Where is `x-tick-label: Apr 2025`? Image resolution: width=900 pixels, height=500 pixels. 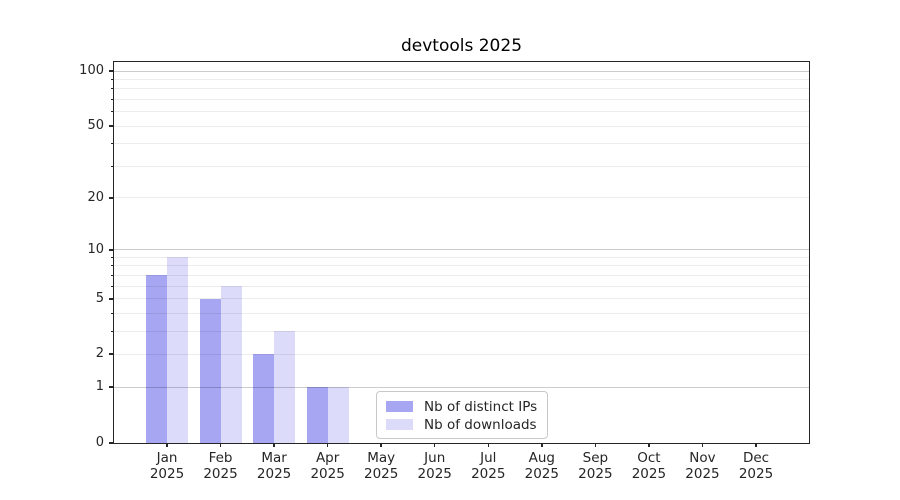
x-tick-label: Apr 2025 is located at coordinates (328, 466).